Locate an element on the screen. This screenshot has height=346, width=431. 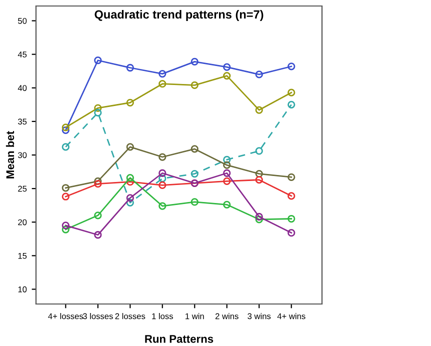
y-tick-label: 50 is located at coordinates (22, 21).